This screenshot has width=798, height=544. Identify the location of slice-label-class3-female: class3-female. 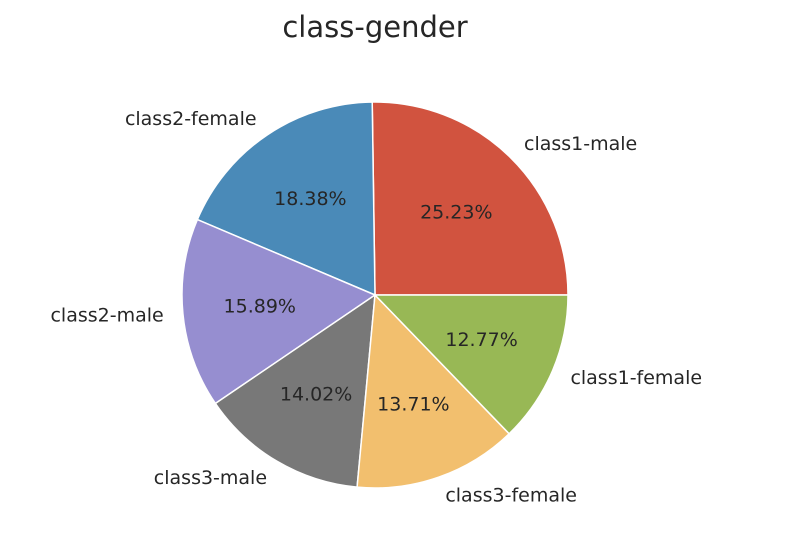
(511, 495).